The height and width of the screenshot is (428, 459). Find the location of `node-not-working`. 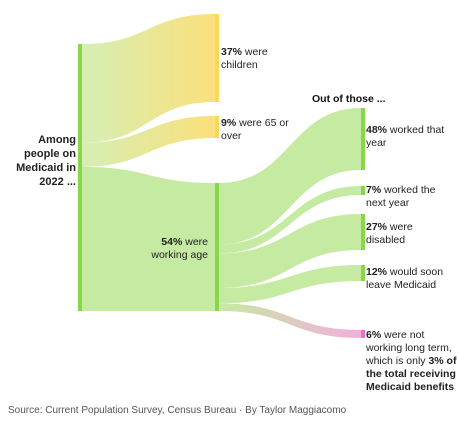

node-not-working is located at coordinates (363, 334).